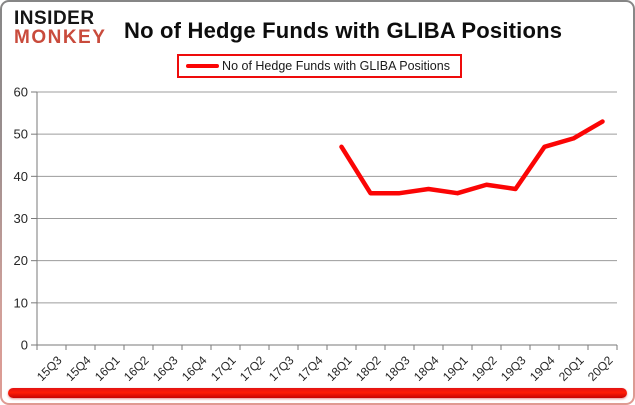  What do you see at coordinates (397, 368) in the screenshot?
I see `x-tick-label: 18Q3` at bounding box center [397, 368].